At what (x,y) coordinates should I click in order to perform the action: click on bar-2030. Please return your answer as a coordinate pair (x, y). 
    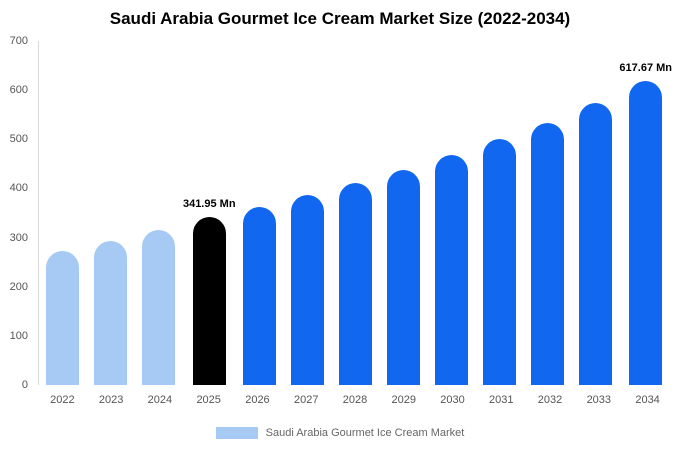
    Looking at the image, I should click on (451, 270).